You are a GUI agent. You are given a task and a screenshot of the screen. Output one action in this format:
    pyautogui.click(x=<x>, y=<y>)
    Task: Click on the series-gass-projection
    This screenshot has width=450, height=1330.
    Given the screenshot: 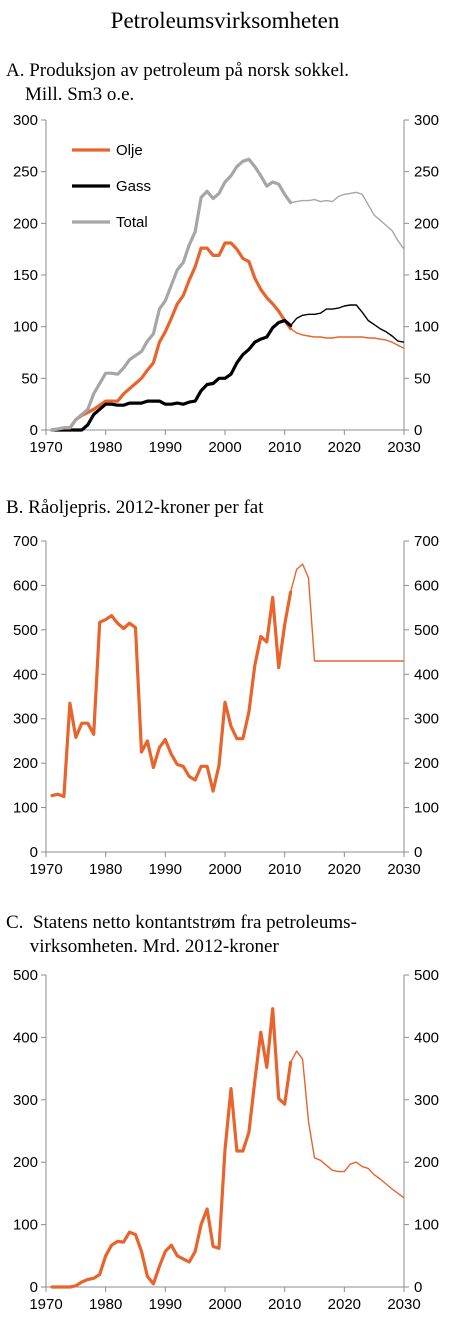 What is the action you would take?
    pyautogui.click(x=347, y=323)
    